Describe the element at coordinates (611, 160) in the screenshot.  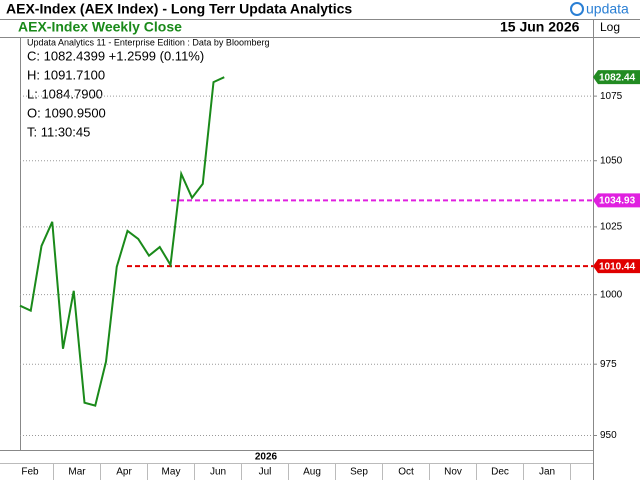
I see `y-tick-label: 1050` at that location.